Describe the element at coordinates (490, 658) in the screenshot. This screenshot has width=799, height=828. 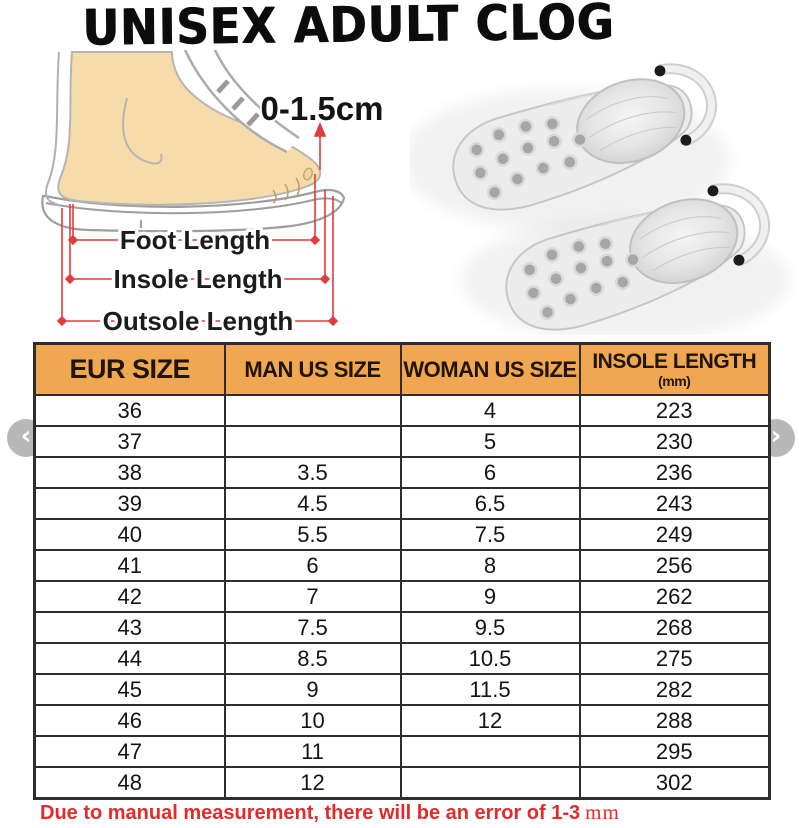
I see `table-cell: 10.5` at that location.